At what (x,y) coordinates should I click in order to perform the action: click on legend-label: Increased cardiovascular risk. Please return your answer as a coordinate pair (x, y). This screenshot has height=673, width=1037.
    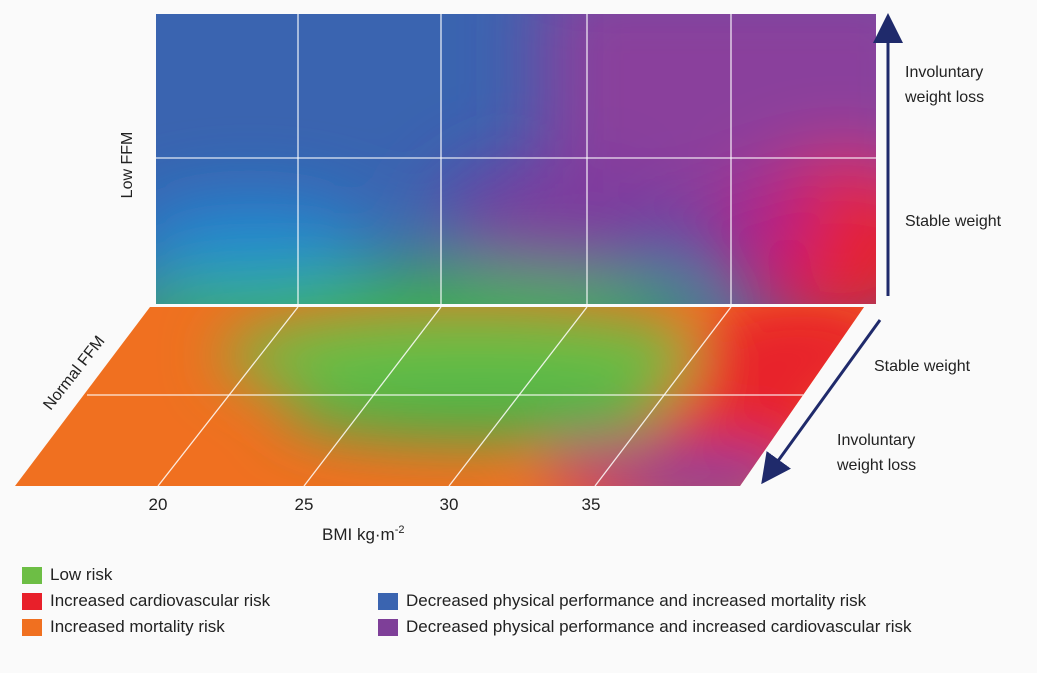
    Looking at the image, I should click on (160, 600).